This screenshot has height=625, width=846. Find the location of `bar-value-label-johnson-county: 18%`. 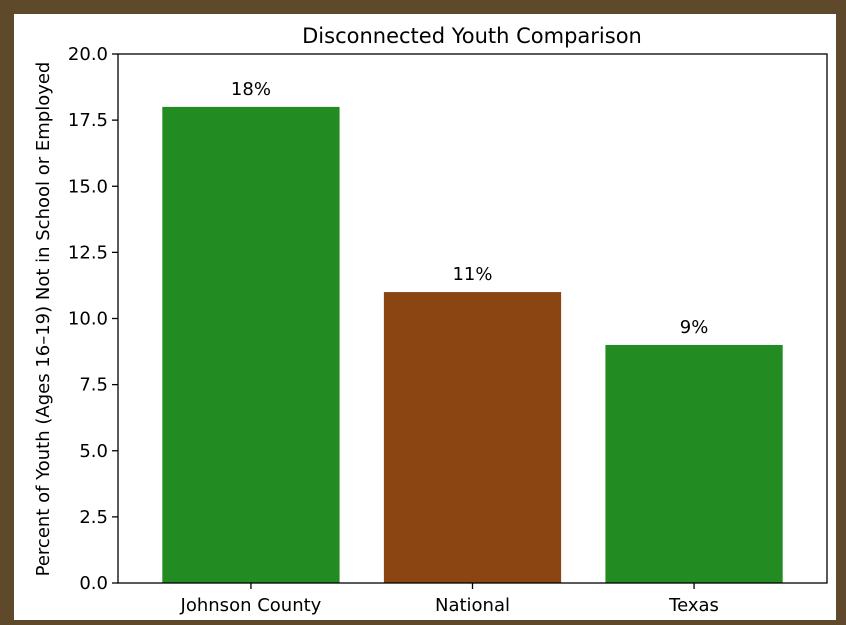

bar-value-label-johnson-county: 18% is located at coordinates (251, 89).